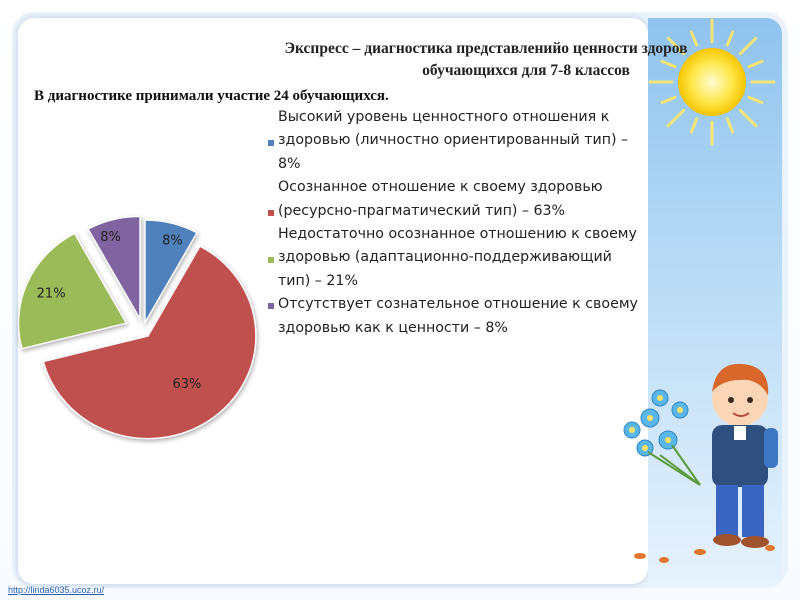 The width and height of the screenshot is (800, 600). I want to click on pie-data-label: 63%, so click(186, 384).